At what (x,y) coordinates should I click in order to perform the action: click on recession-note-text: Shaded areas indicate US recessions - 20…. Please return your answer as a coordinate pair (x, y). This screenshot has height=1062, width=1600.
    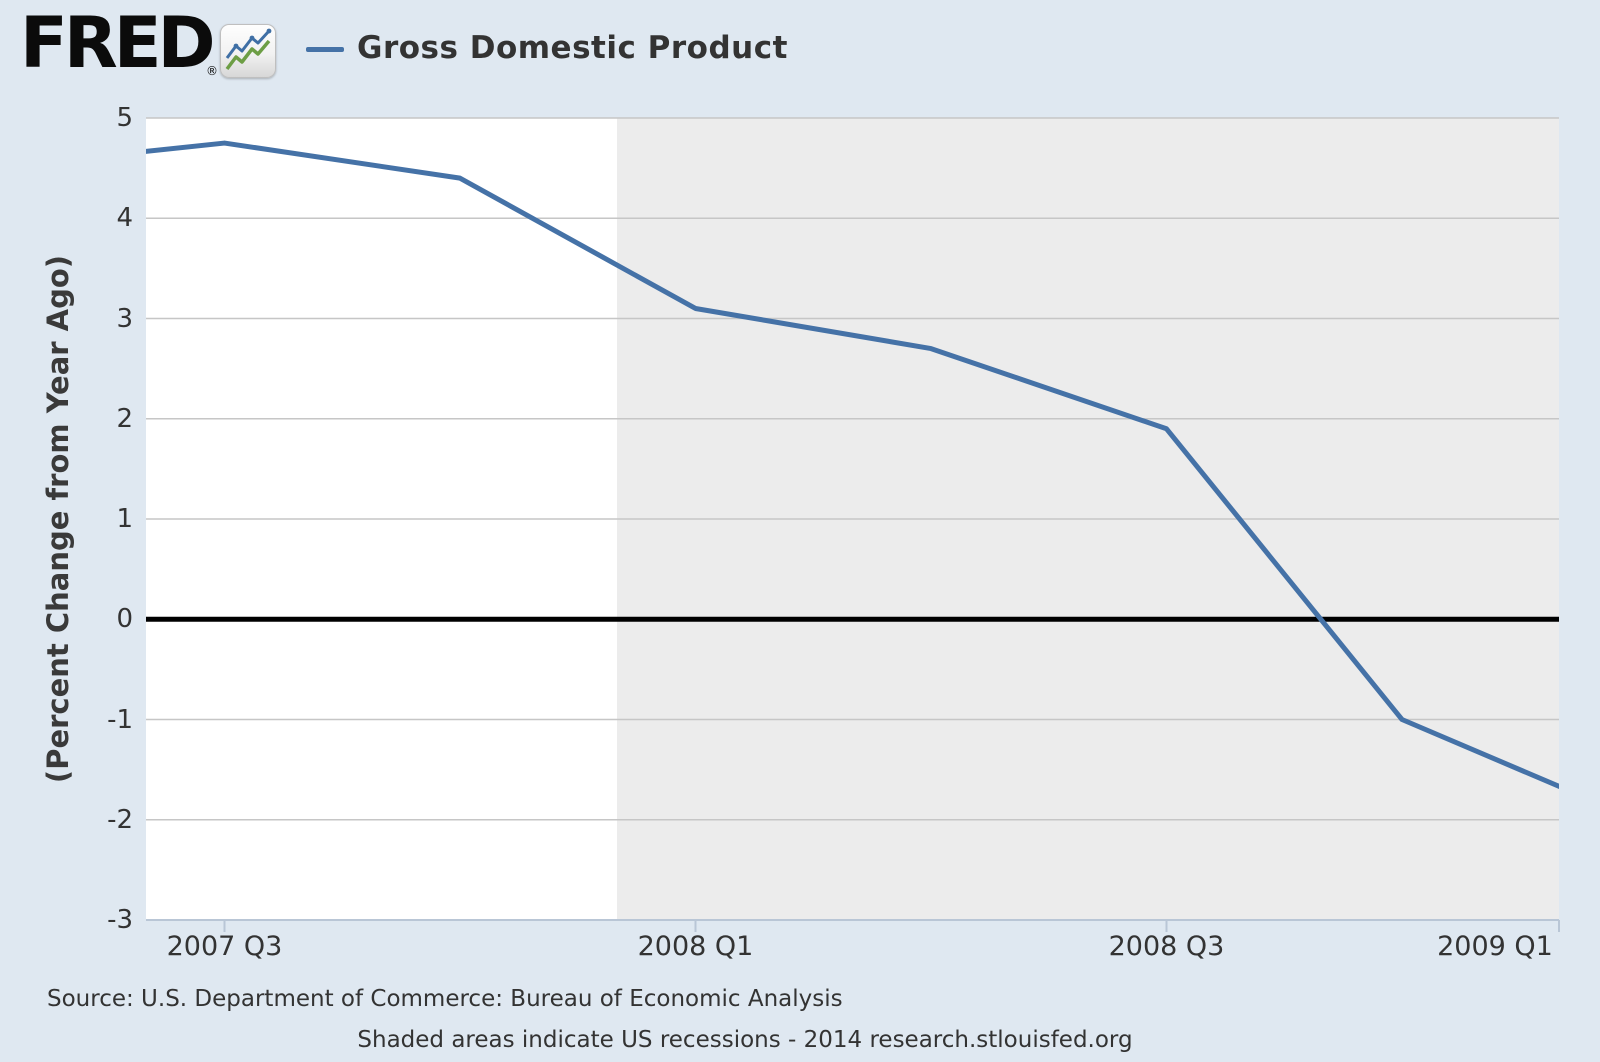
    Looking at the image, I should click on (745, 1040).